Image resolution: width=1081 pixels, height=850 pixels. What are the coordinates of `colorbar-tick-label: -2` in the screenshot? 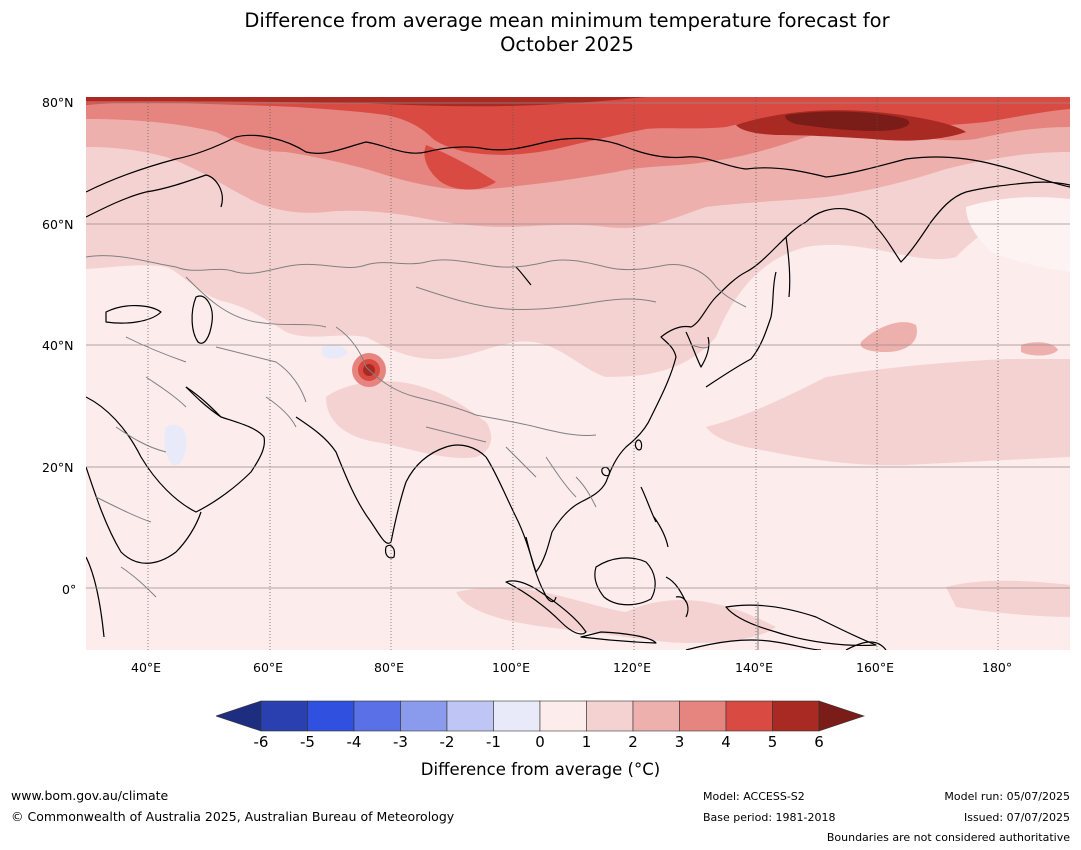 It's located at (447, 742).